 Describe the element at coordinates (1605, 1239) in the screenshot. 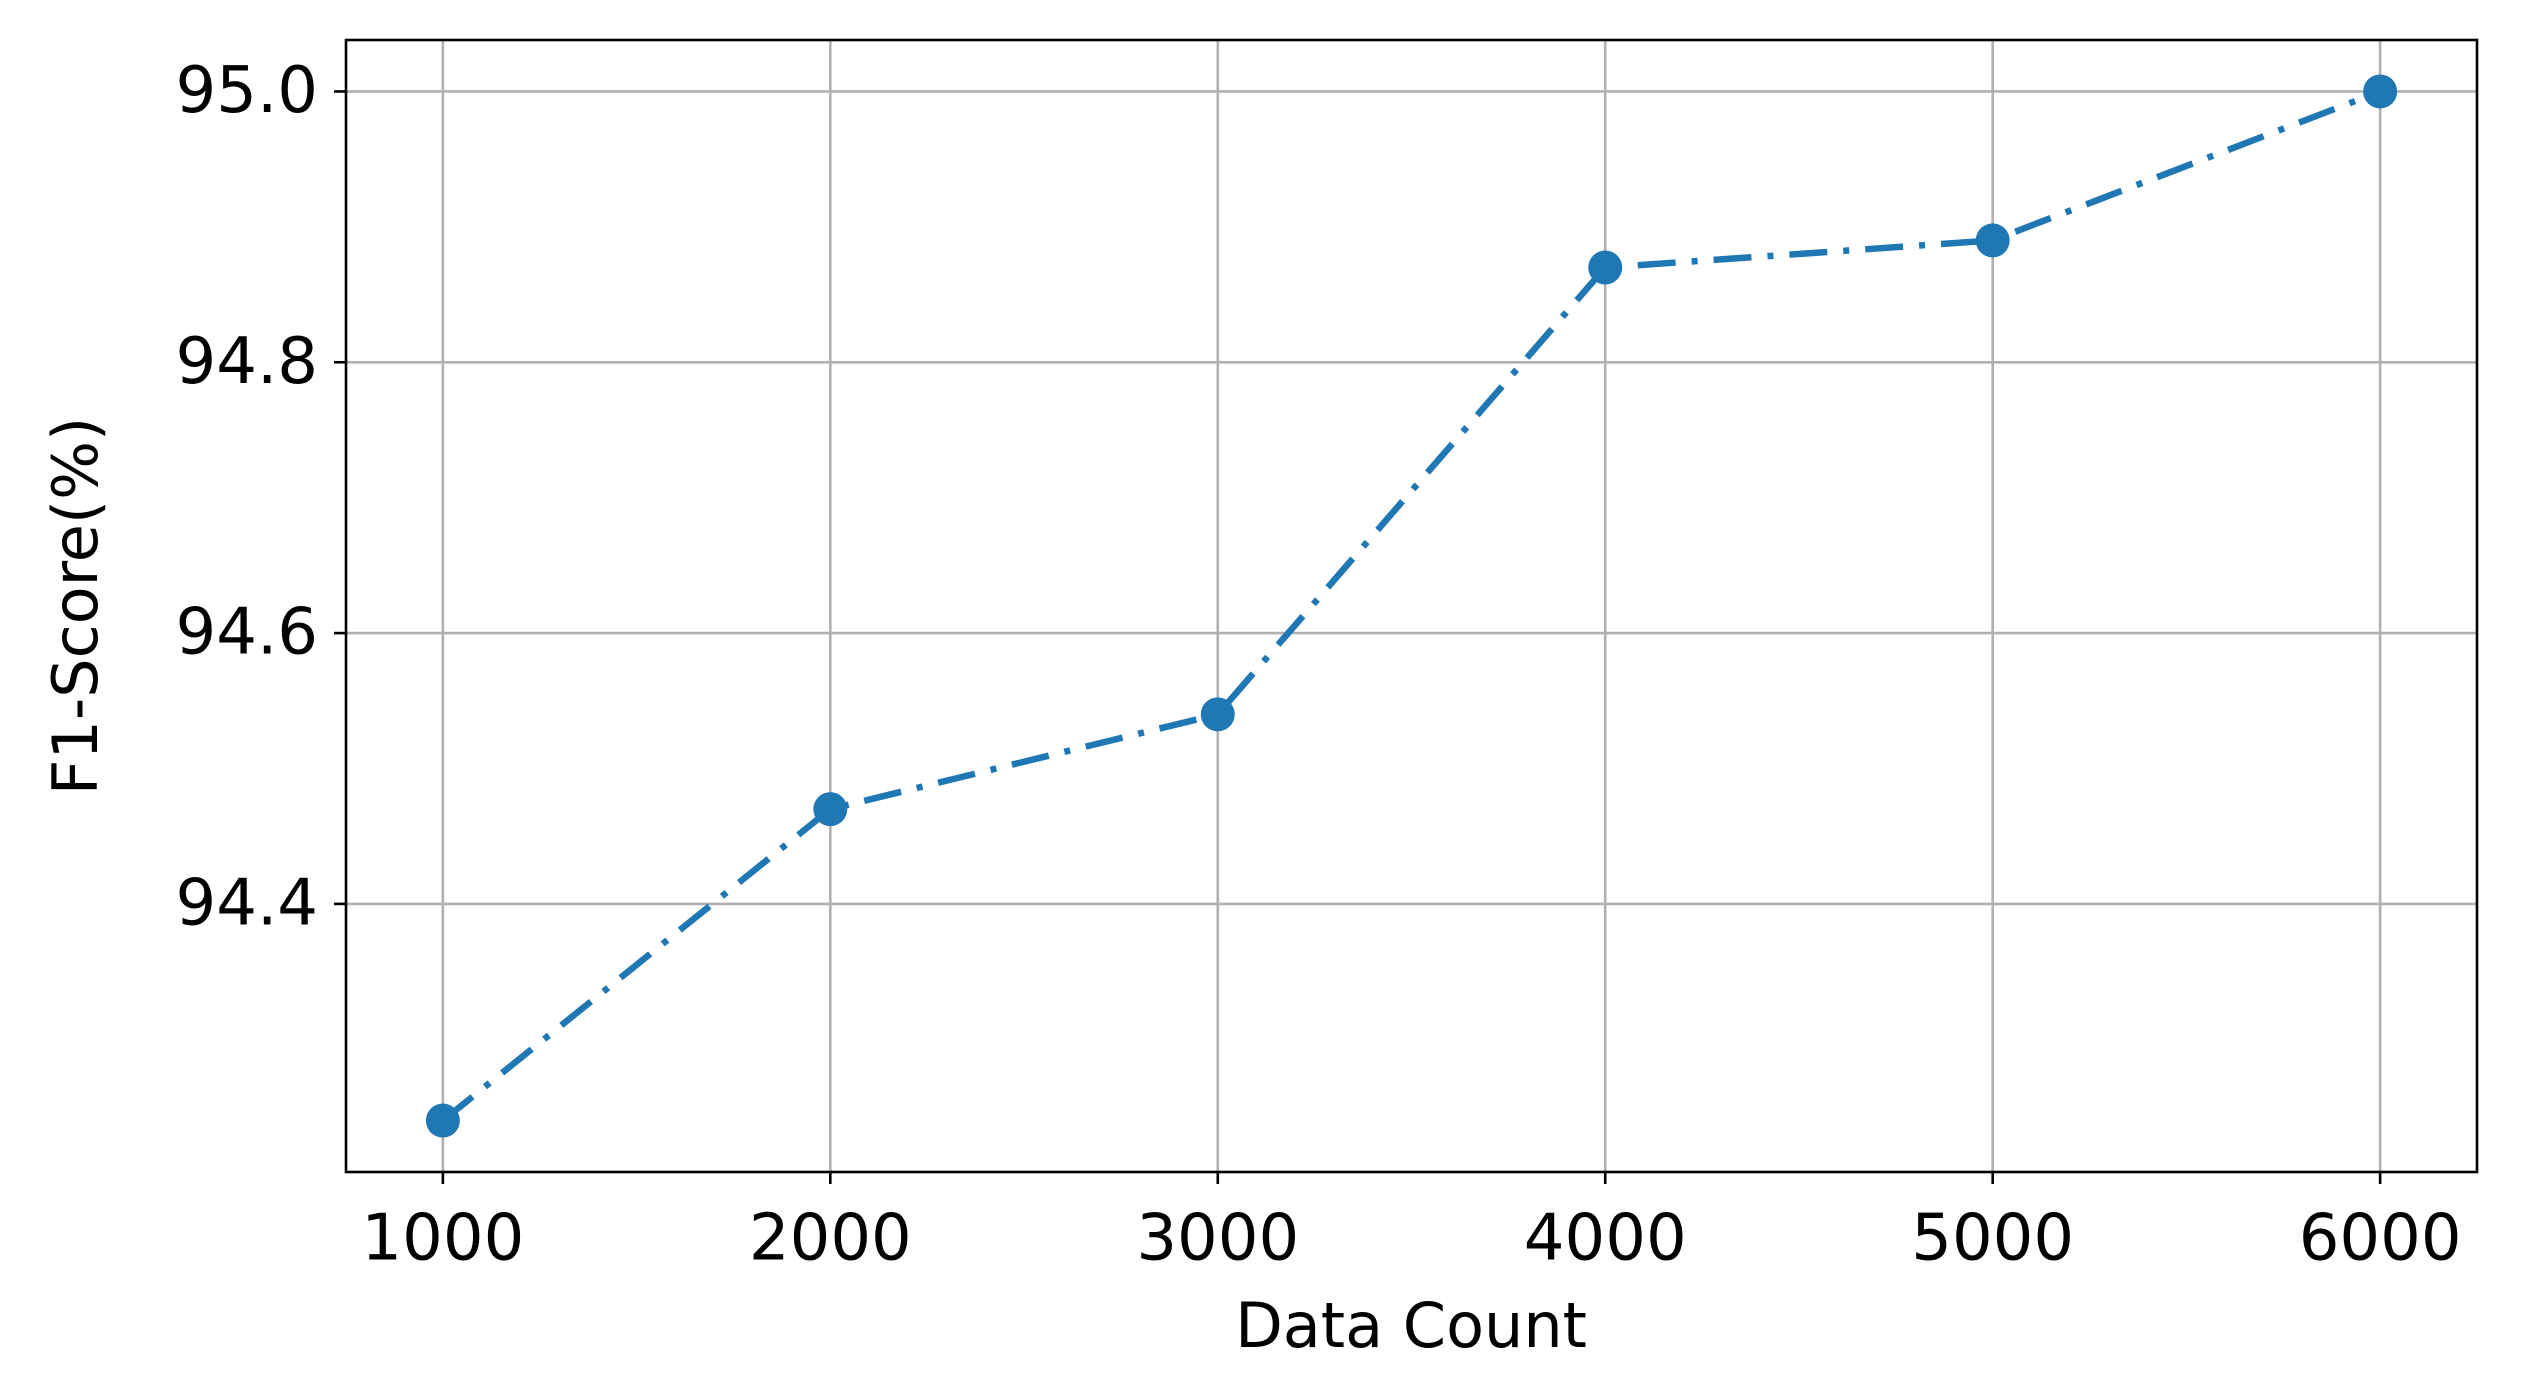

I see `x-tick-label: 4000` at that location.